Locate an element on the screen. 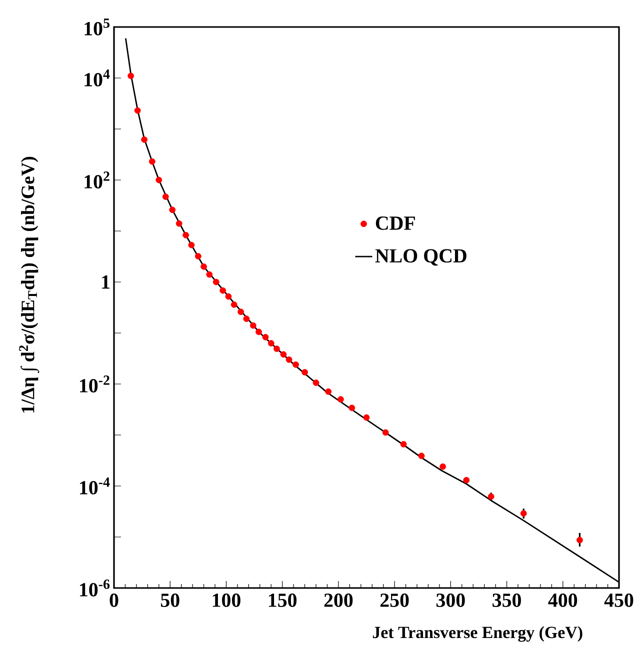 The width and height of the screenshot is (640, 653). y-axis-title: 1/Δη ∫ d$^{2}$σ/(dE$_{T}$dη) dη (nb/GeV) is located at coordinates (29, 284).